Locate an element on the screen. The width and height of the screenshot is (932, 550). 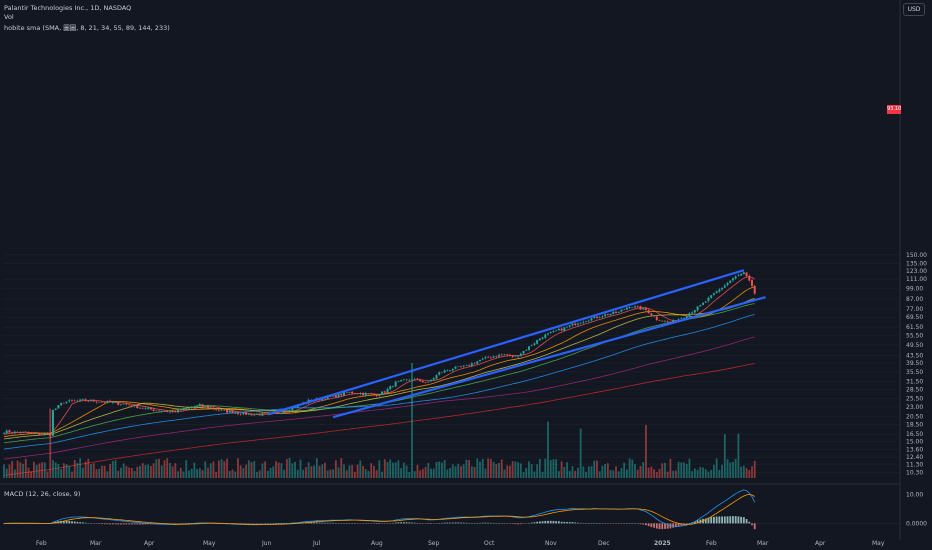
price-tick-label: 13.60 is located at coordinates (914, 450).